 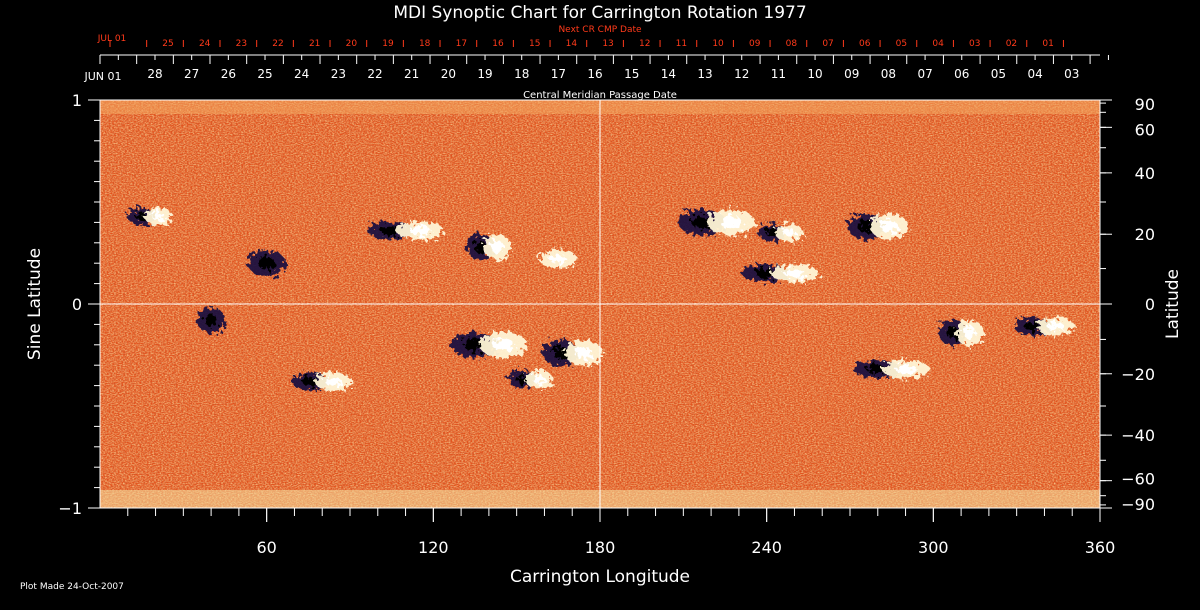 I want to click on next-cr-date-label: 05, so click(x=901, y=44).